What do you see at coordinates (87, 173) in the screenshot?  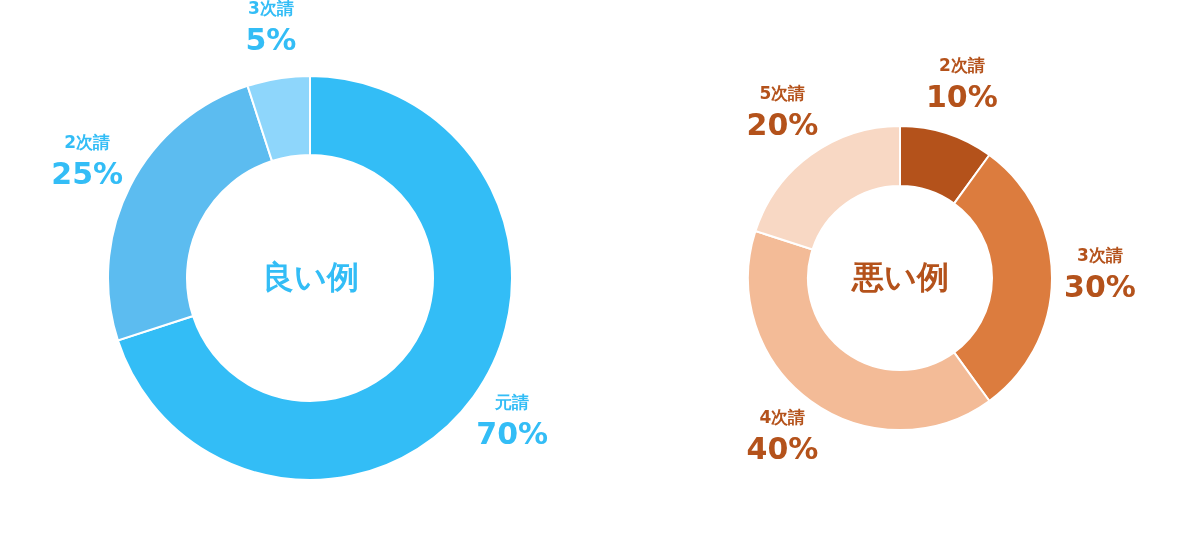 I see `data-label: 25%` at bounding box center [87, 173].